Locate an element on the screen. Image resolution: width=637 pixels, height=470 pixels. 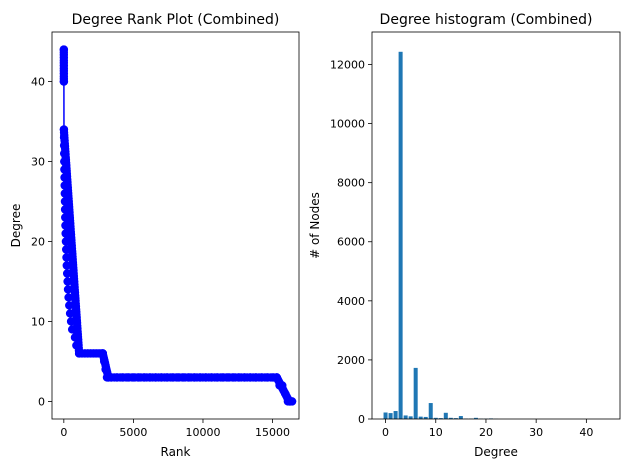
rank-chart-y-label: Degree is located at coordinates (16, 226).